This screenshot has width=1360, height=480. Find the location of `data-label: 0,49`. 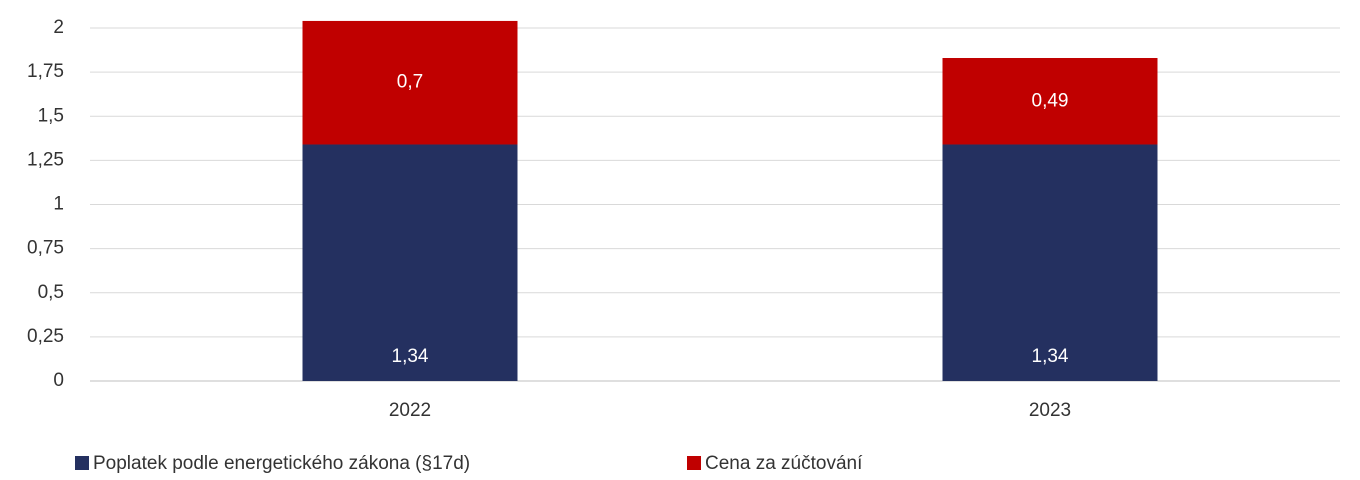

data-label: 0,49 is located at coordinates (1050, 100).